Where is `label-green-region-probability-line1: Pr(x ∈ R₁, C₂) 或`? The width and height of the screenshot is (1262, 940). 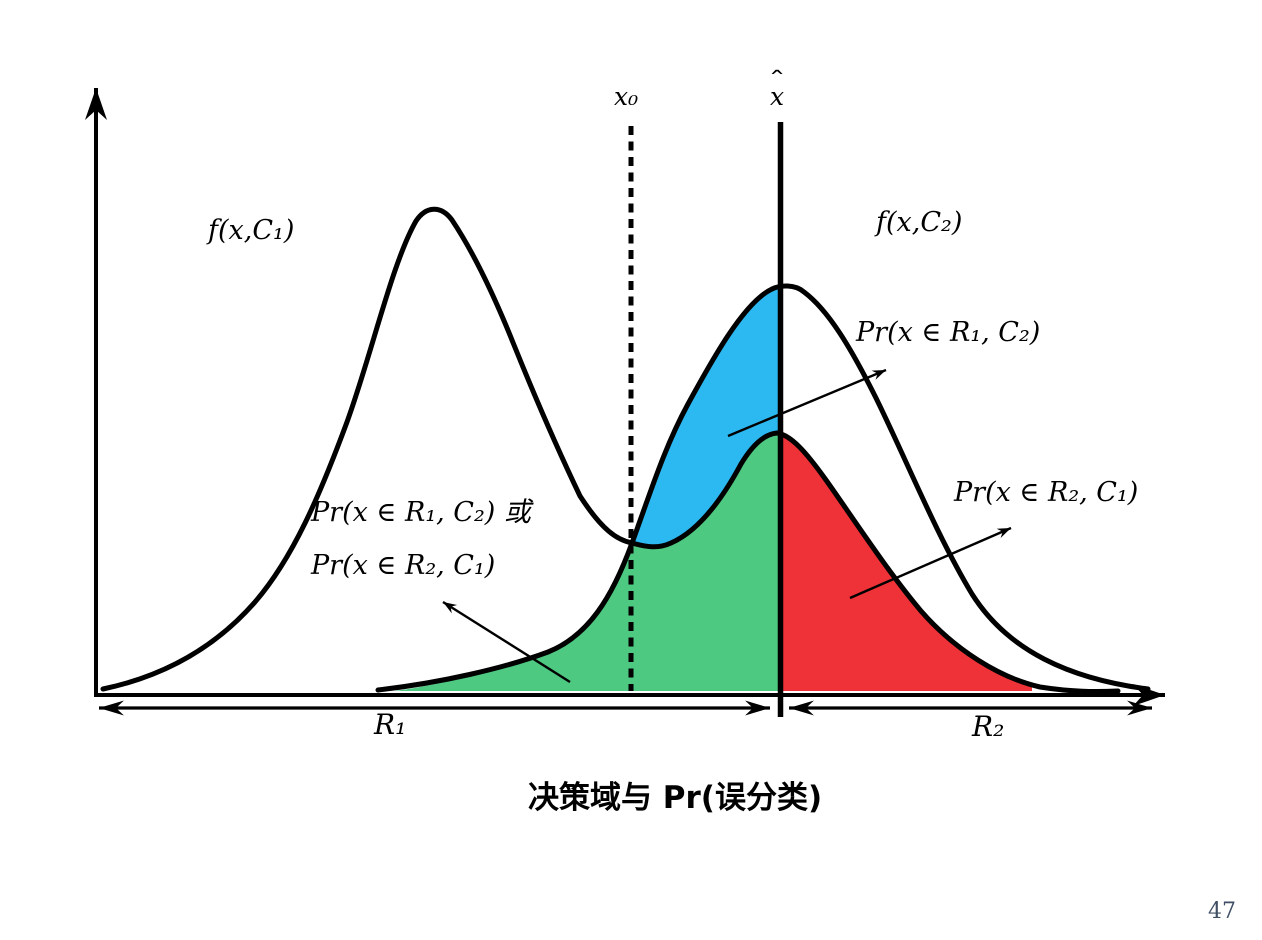 label-green-region-probability-line1: Pr(x ∈ R₁, C₂) 或 is located at coordinates (421, 512).